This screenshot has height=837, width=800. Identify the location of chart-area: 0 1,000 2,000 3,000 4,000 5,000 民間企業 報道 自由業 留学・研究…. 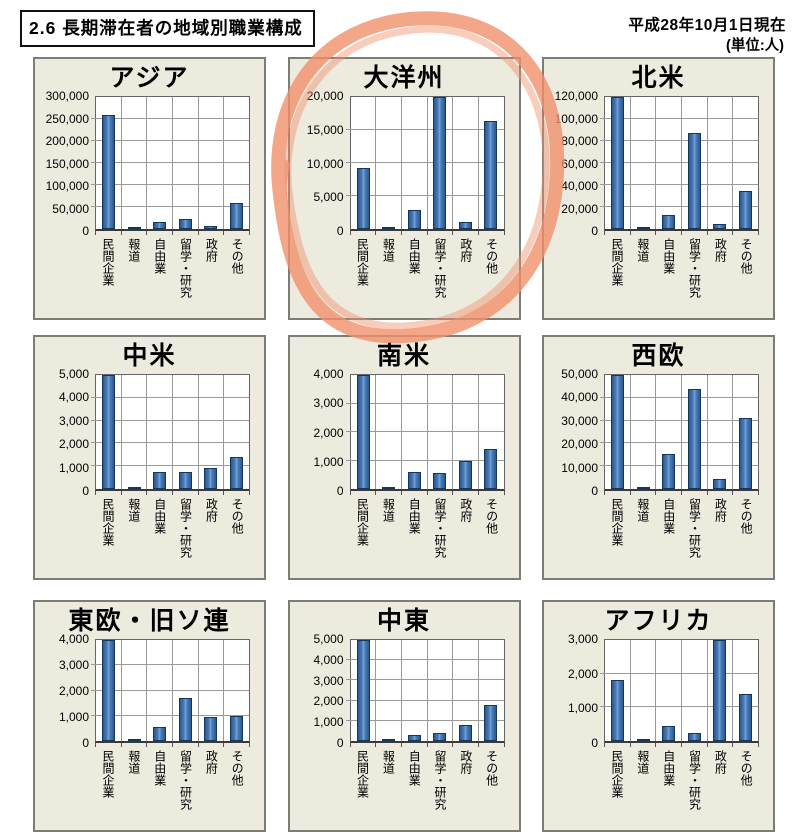
(404, 731).